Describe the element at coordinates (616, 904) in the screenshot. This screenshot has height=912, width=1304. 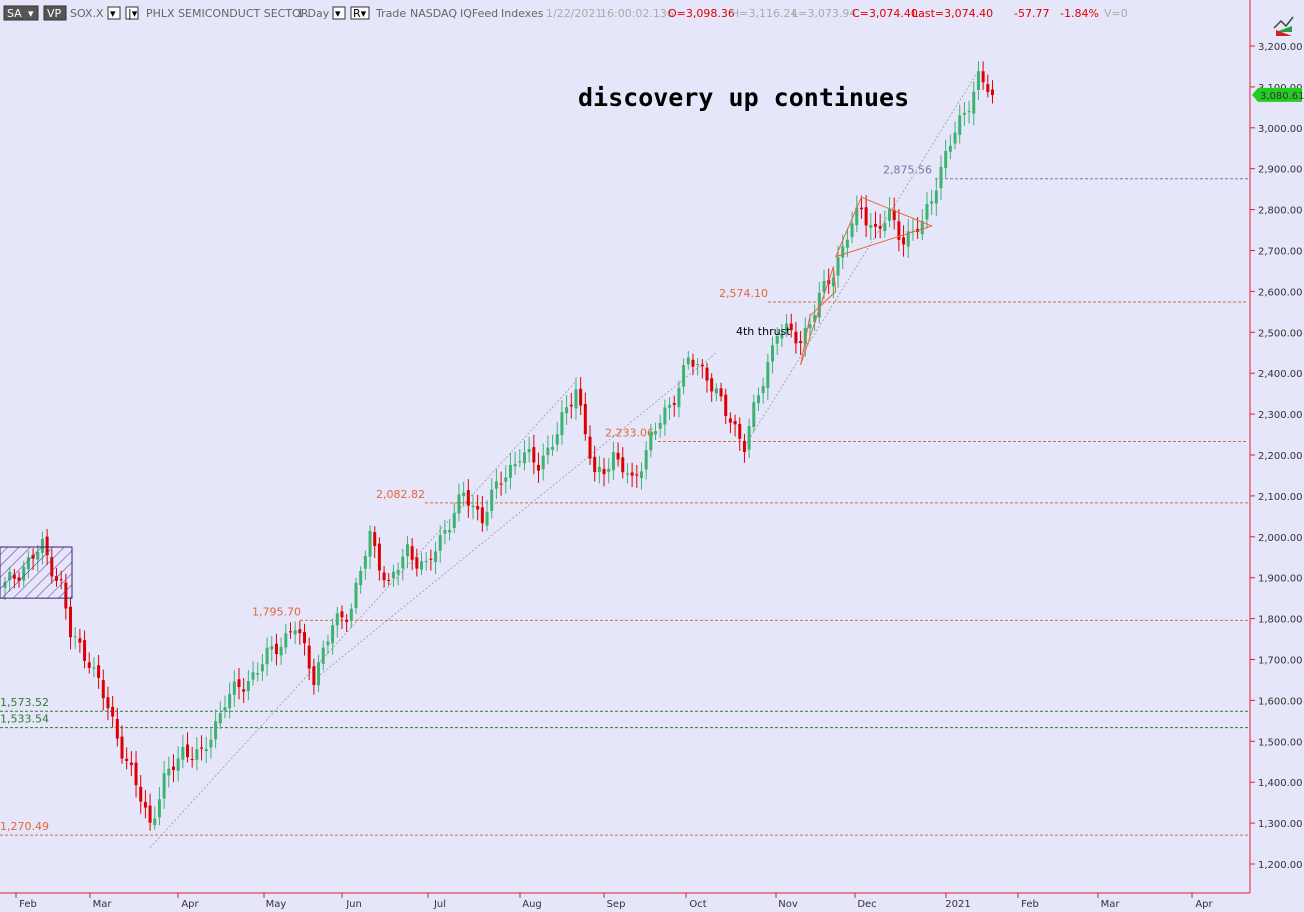
I see `time-tick-label: Sep` at that location.